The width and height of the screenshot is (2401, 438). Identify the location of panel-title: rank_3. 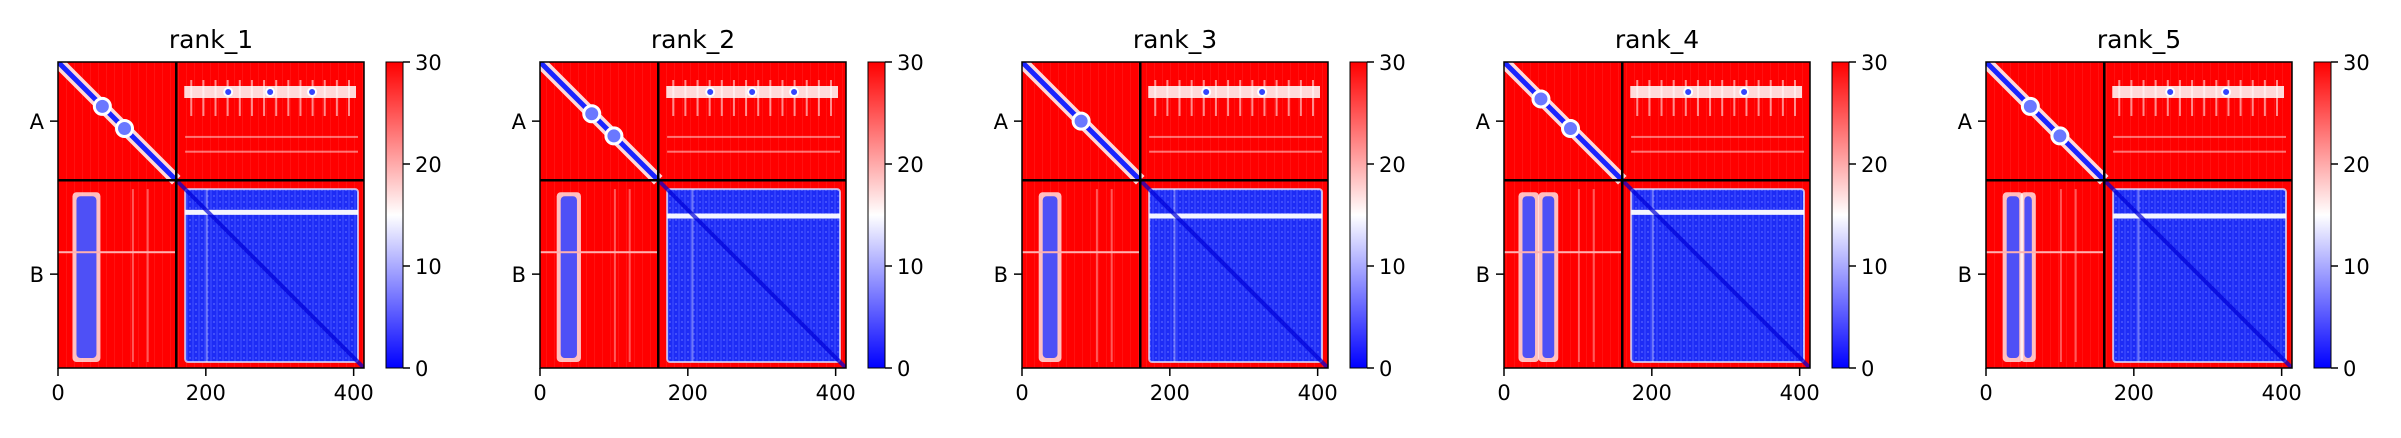
(1175, 39).